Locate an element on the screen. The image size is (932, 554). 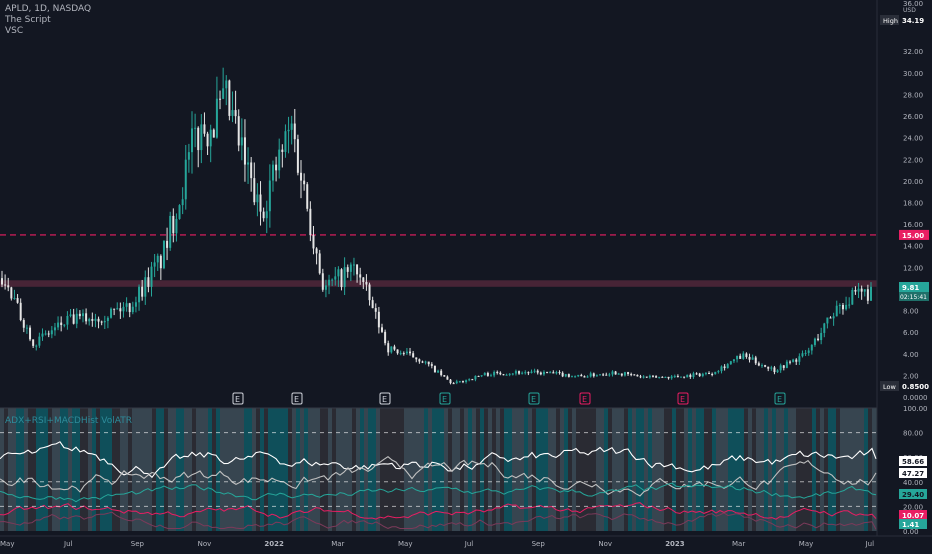
high-marker-label: High is located at coordinates (890, 21).